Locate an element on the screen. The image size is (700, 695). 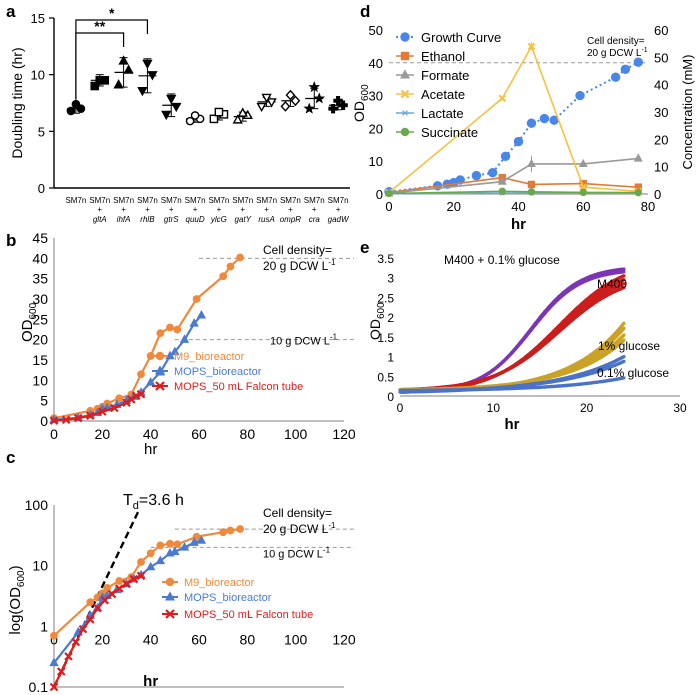
panel-d-y2-tick-label: 30 is located at coordinates (661, 112).